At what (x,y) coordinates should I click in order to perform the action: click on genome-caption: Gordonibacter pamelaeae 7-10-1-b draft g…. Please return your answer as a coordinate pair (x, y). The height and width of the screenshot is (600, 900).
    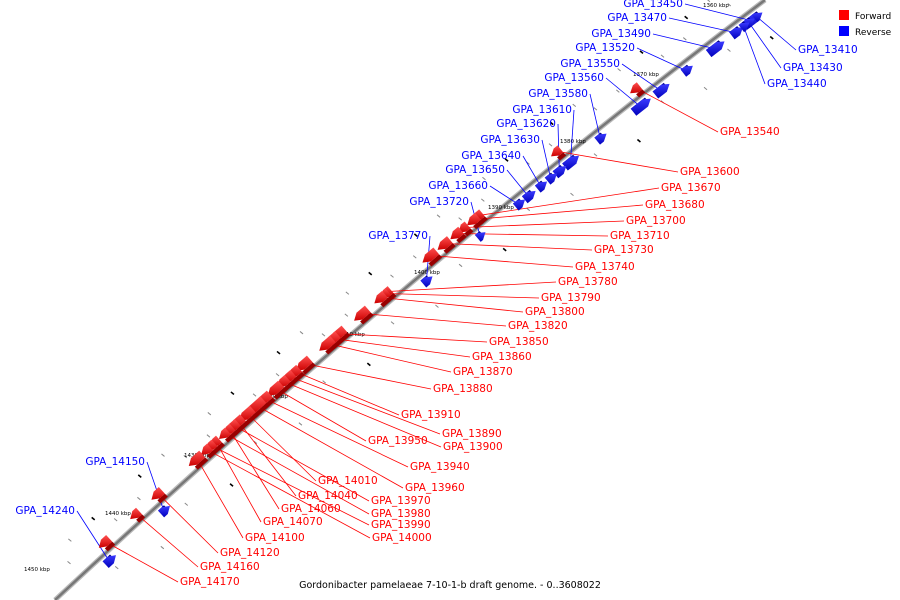
    Looking at the image, I should click on (450, 585).